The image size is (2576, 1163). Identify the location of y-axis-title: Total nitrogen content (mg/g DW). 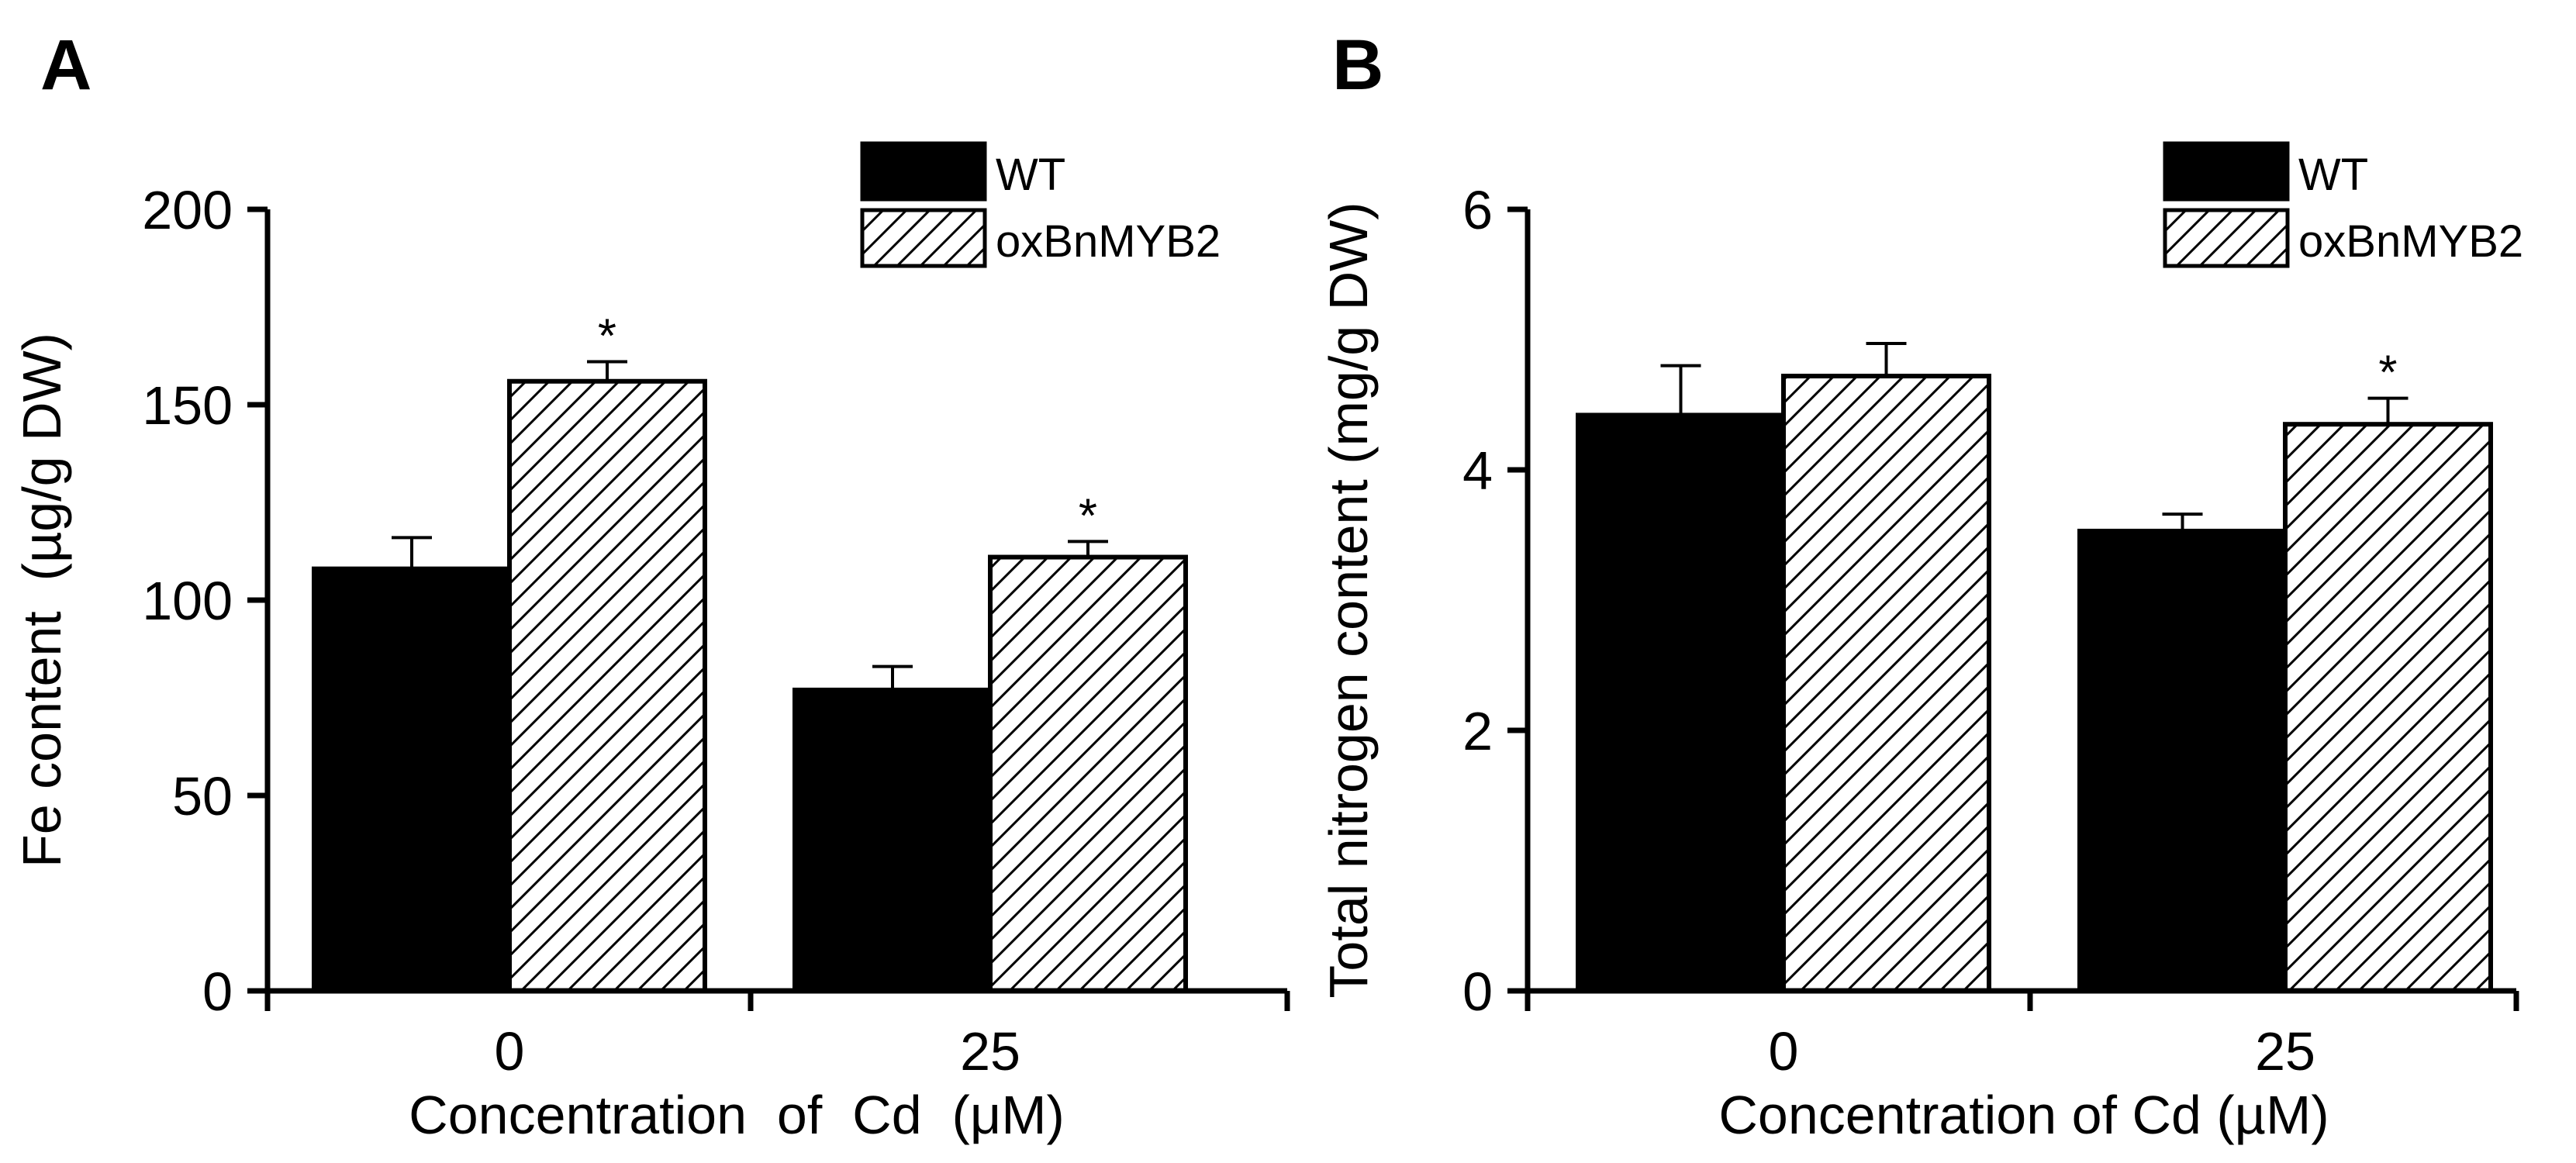
(1349, 600).